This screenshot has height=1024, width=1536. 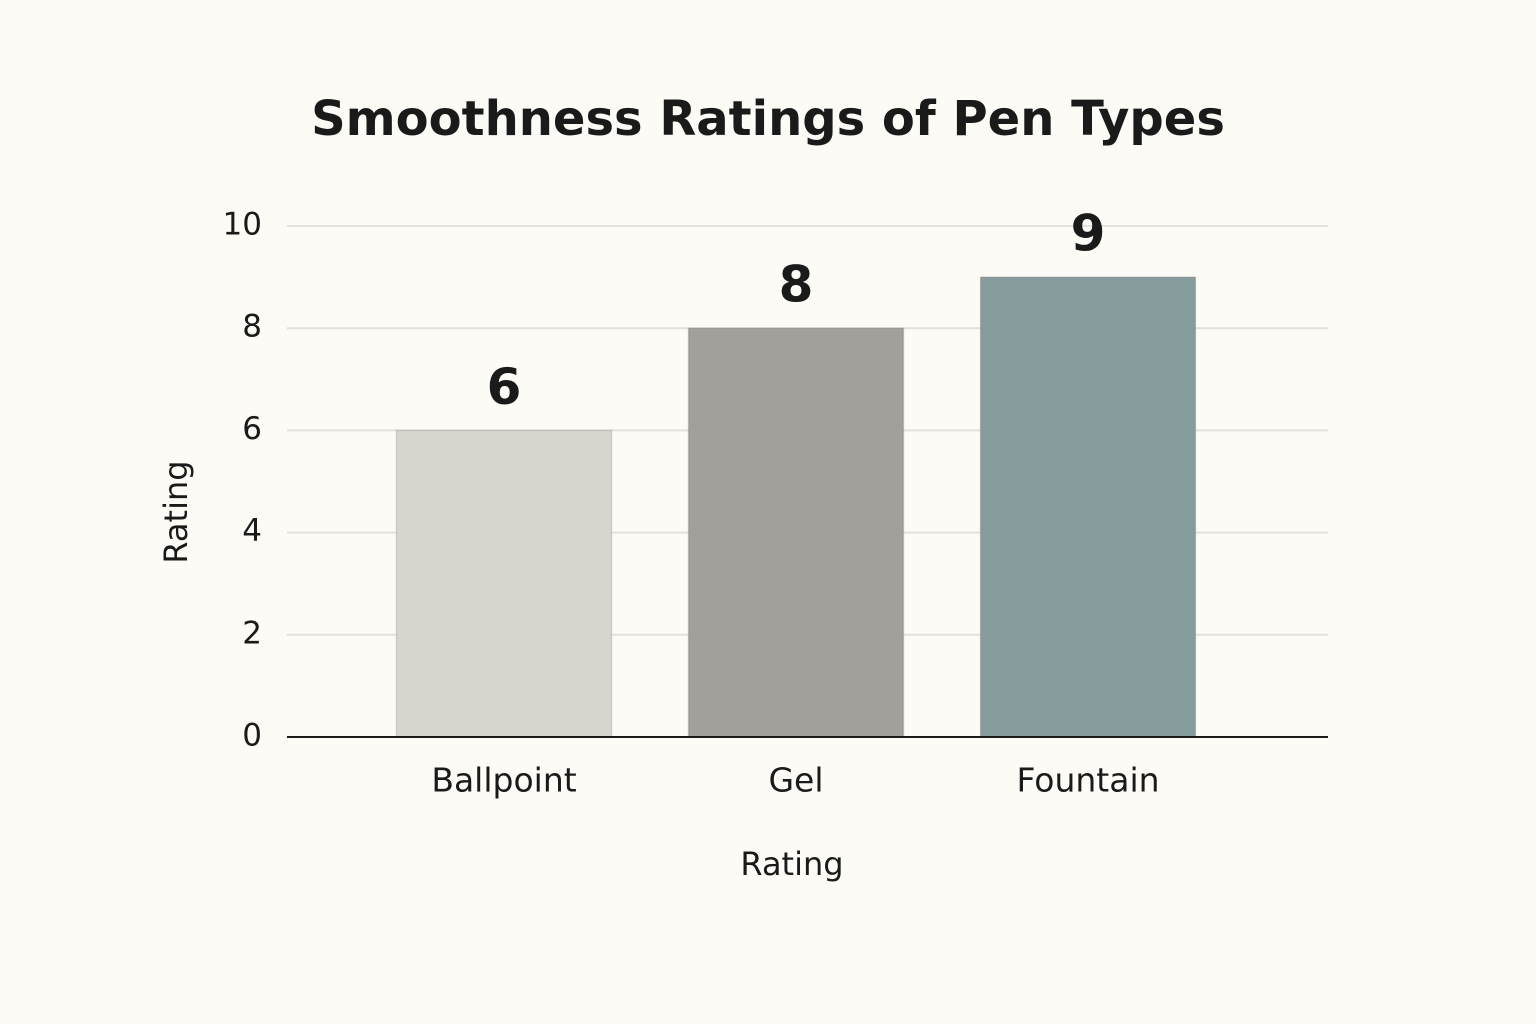 What do you see at coordinates (796, 285) in the screenshot?
I see `value-label: 8` at bounding box center [796, 285].